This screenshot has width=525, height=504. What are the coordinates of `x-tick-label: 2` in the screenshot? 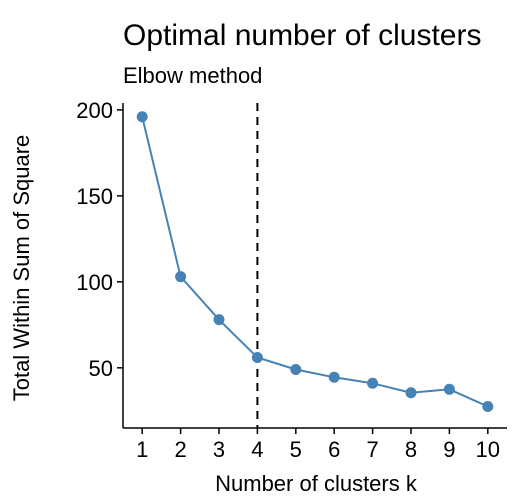 It's located at (180, 449).